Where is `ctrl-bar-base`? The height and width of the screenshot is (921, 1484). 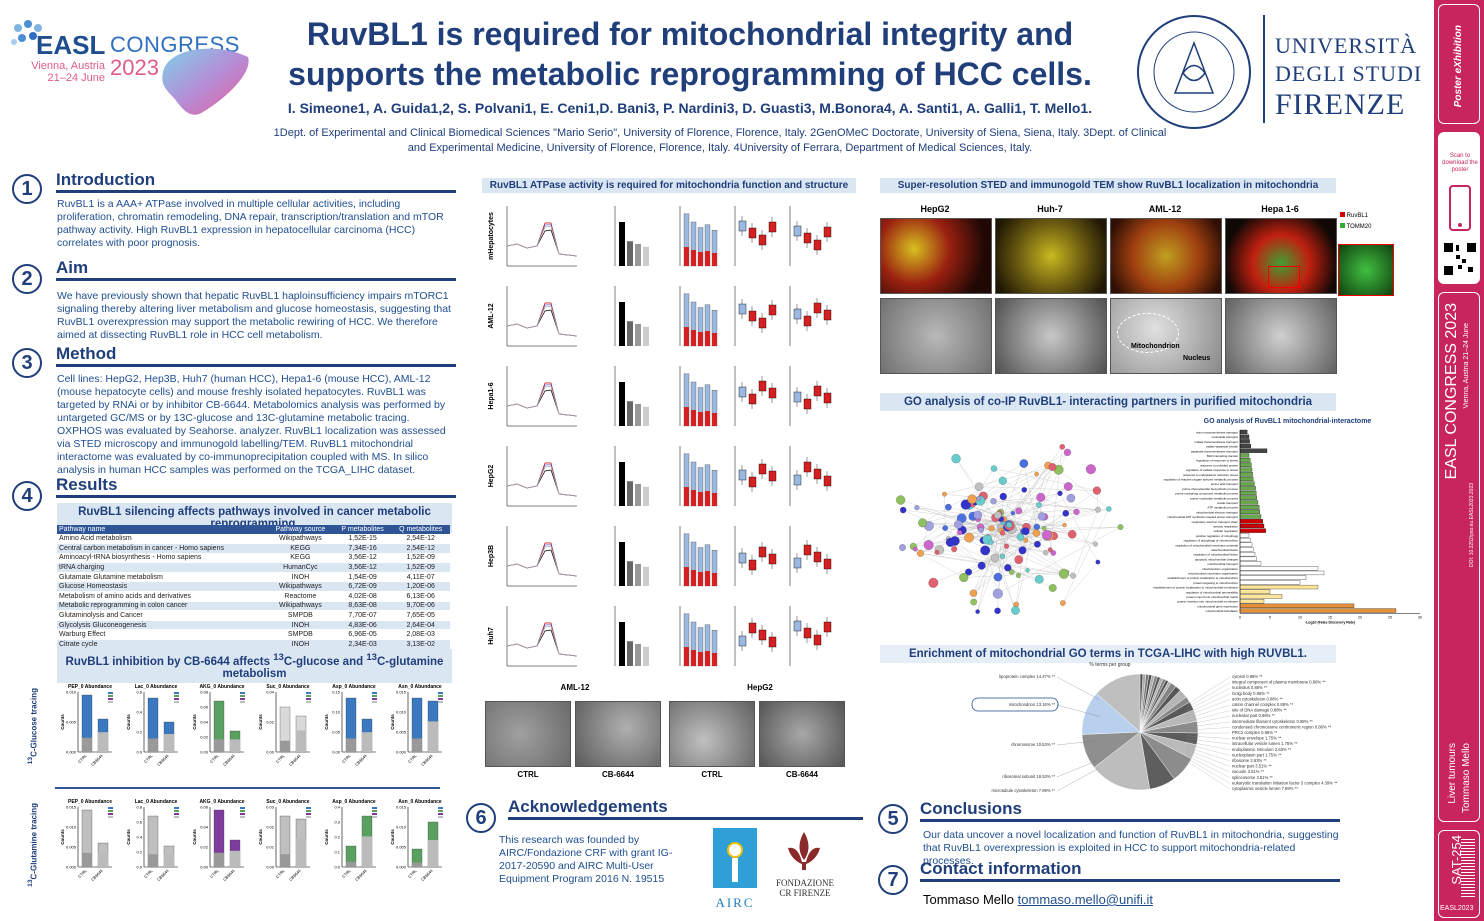
ctrl-bar-base is located at coordinates (153, 745).